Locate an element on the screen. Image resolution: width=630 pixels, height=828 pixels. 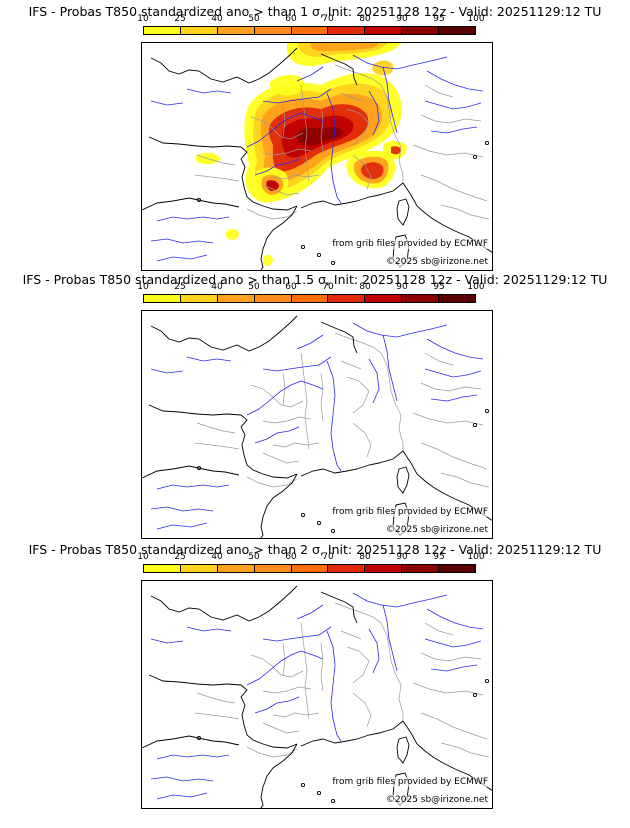
scale-tick-label: 100 is located at coordinates (476, 557).